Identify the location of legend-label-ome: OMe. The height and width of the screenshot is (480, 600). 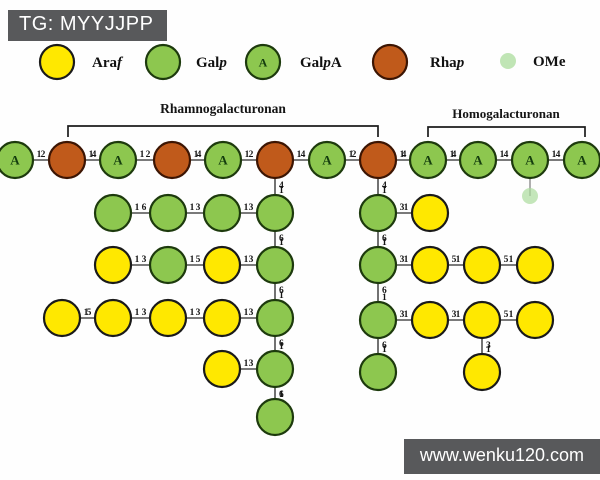
(549, 62).